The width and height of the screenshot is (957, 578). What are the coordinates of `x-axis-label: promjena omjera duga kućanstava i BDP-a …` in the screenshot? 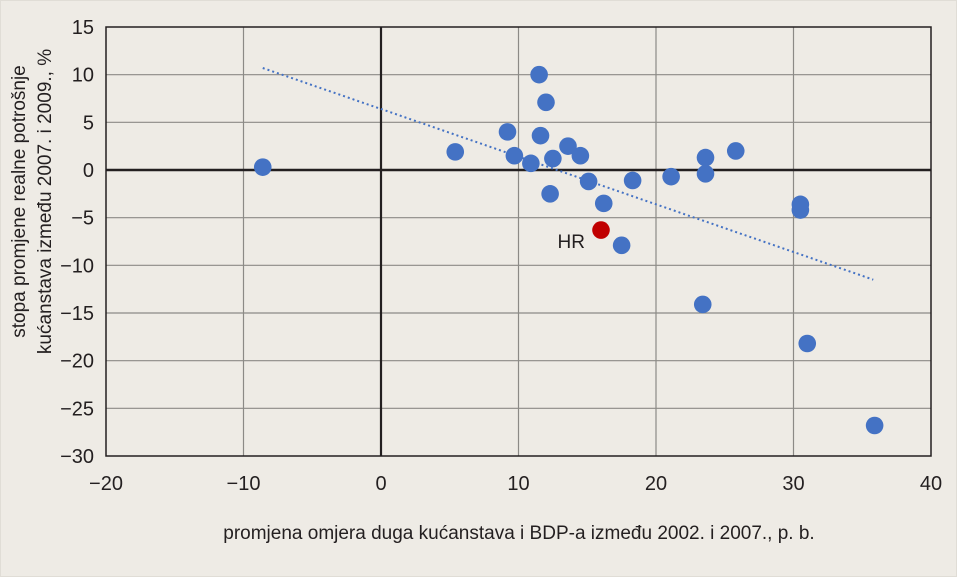 It's located at (518, 533).